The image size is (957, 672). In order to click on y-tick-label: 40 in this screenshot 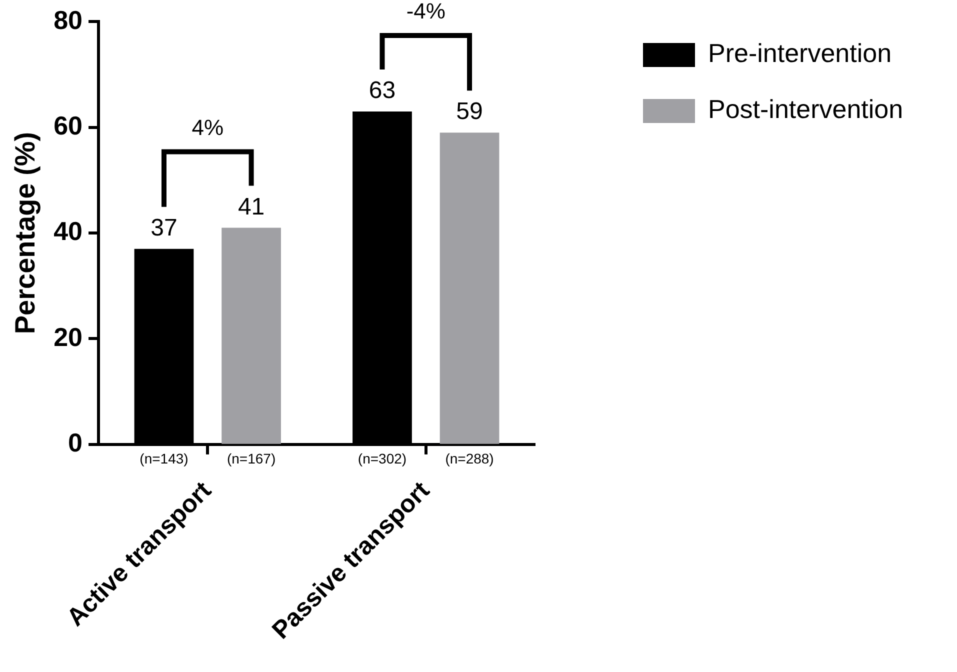, I will do `click(68, 231)`.